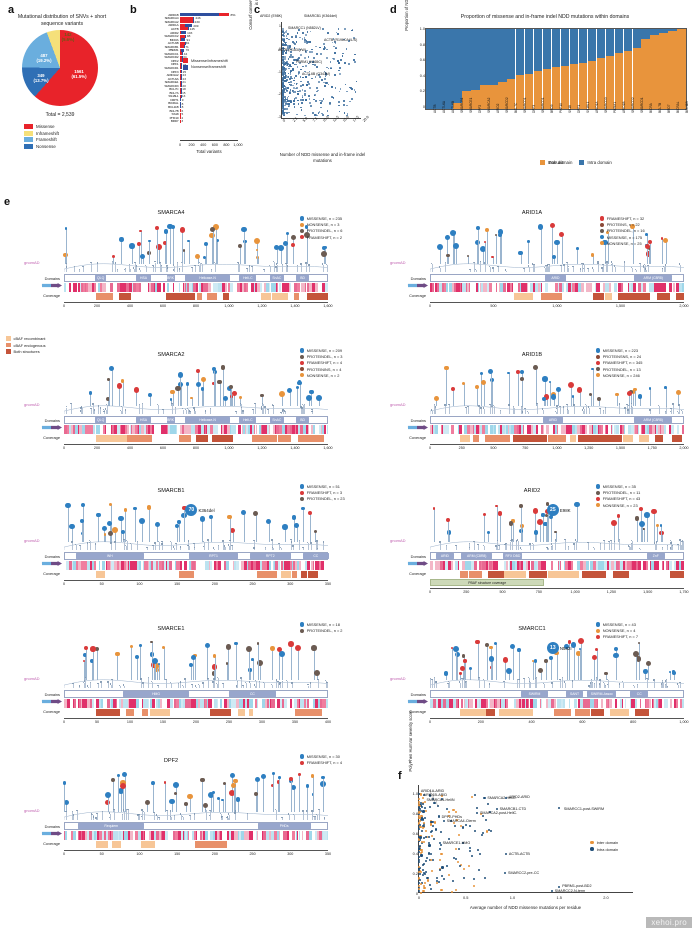 This screenshot has height=931, width=696. I want to click on bar-gene-label: DPF2, so click(175, 60).